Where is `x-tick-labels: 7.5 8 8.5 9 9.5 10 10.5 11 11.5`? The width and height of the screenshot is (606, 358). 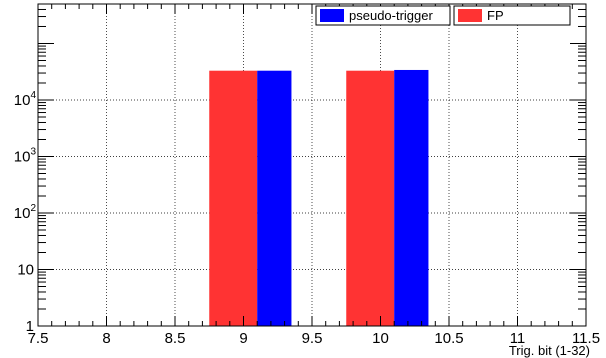
x-tick-labels: 7.5 8 8.5 9 9.5 10 10.5 11 11.5 is located at coordinates (314, 338).